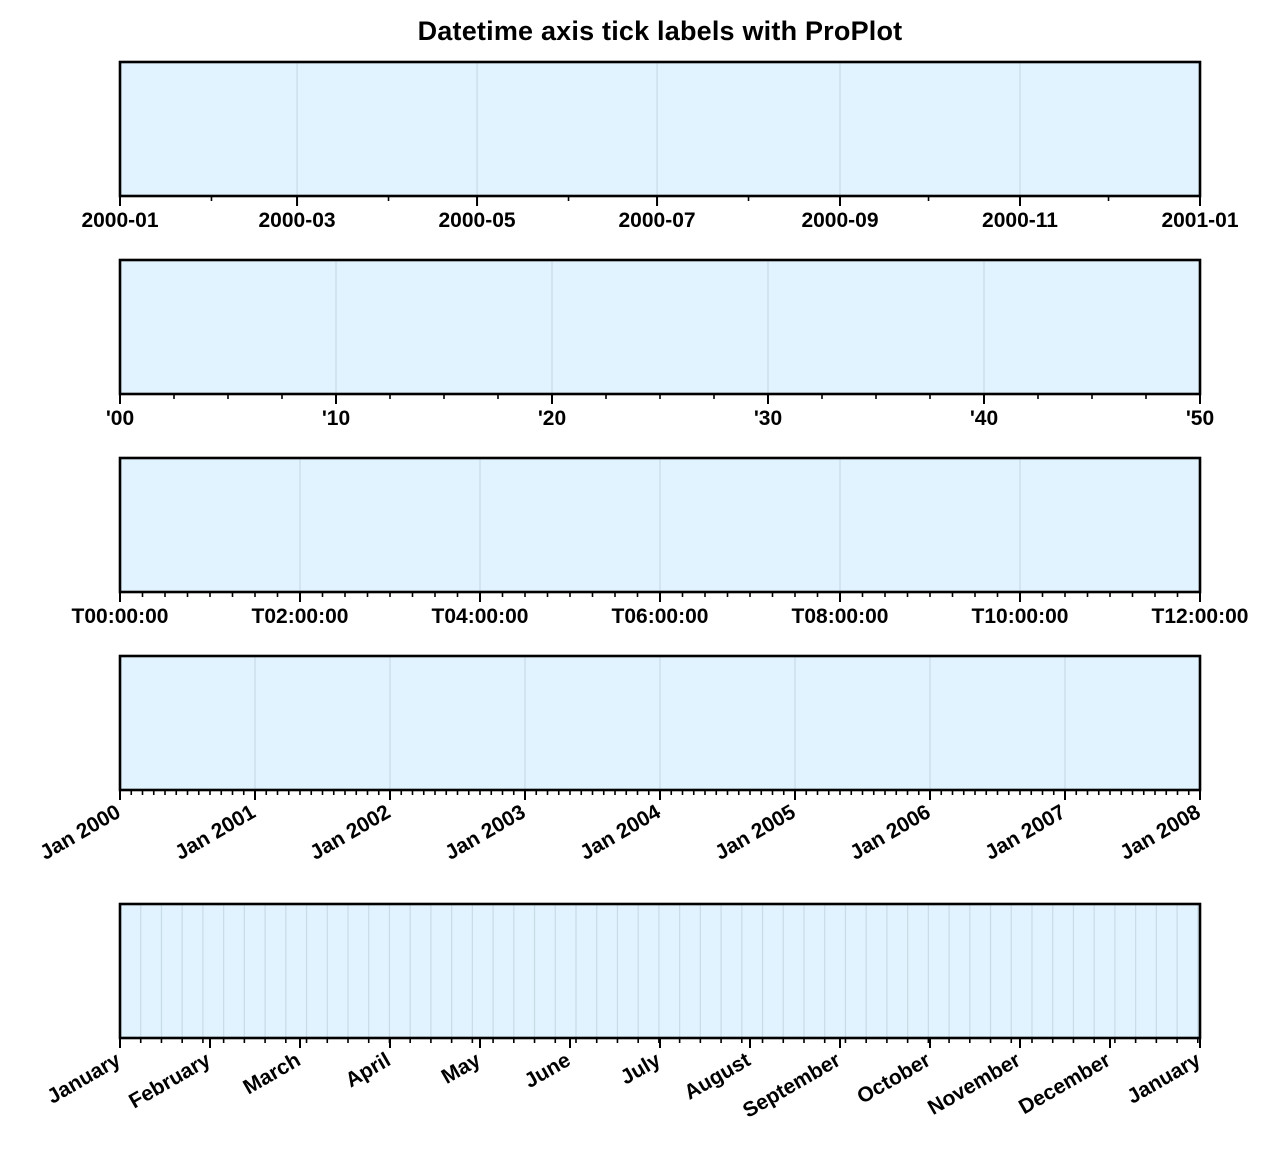  Describe the element at coordinates (548, 1070) in the screenshot. I see `tick-label: June` at that location.